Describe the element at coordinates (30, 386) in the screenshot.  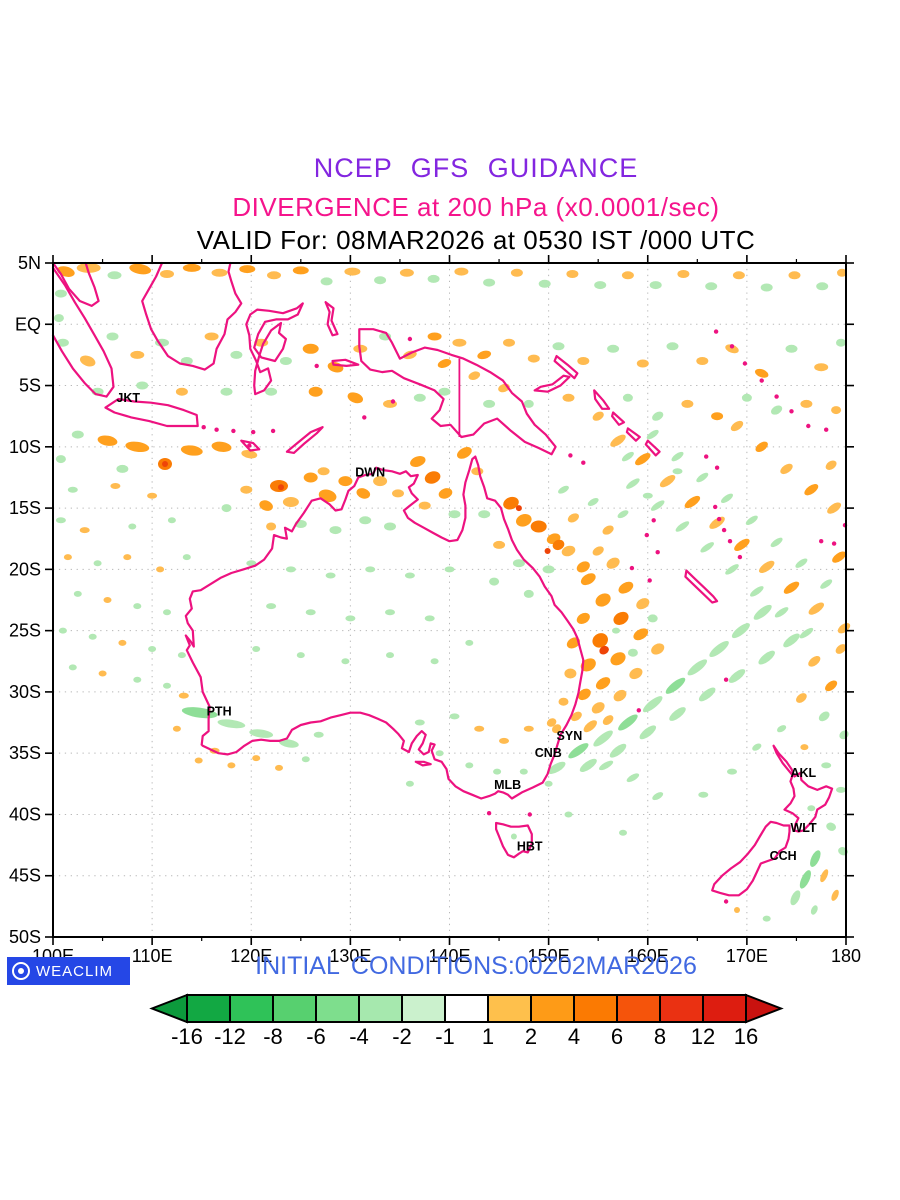
I see `y-axis-label: 5S` at that location.